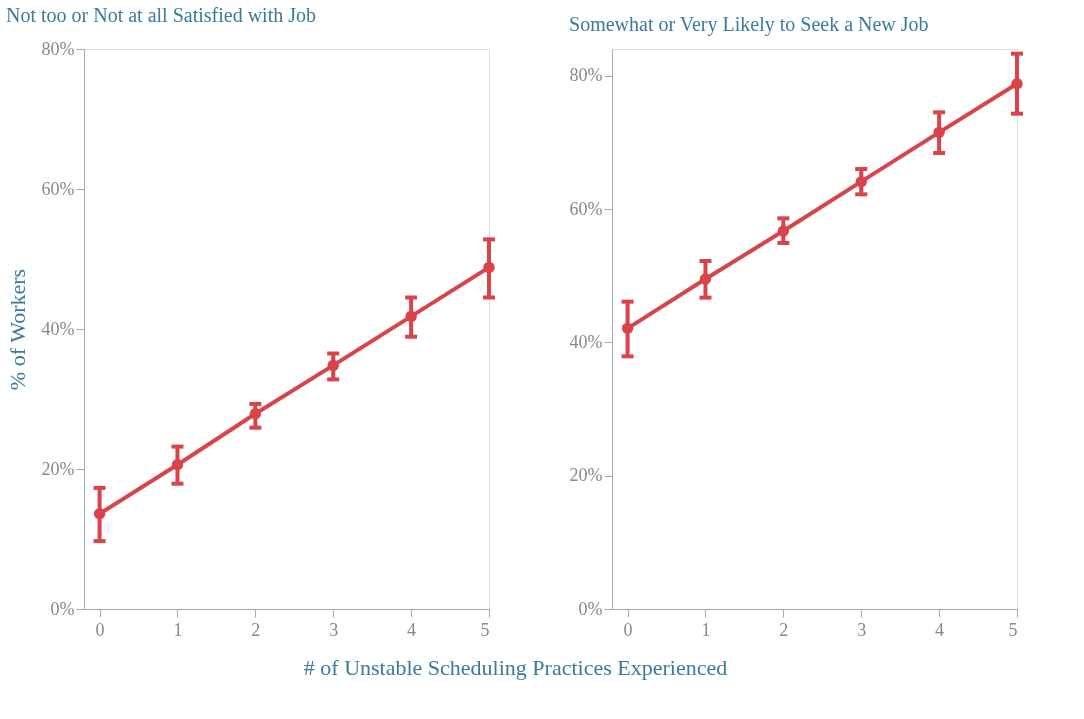  What do you see at coordinates (749, 24) in the screenshot?
I see `chart-title: Somewhat or Very Likely to Seek a New Job` at bounding box center [749, 24].